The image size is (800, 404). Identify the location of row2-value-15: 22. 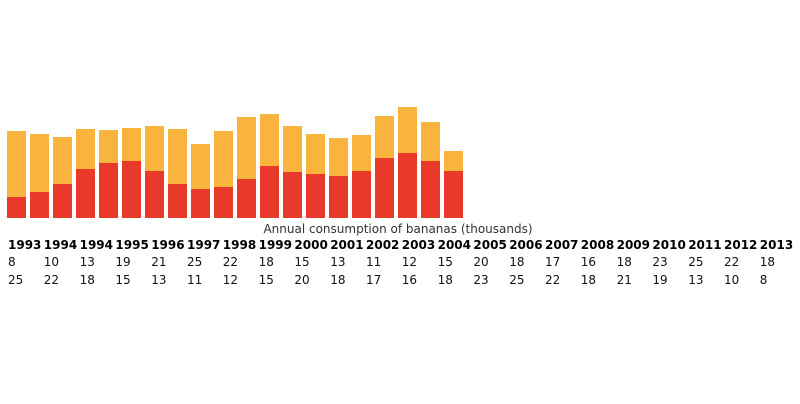
(552, 280).